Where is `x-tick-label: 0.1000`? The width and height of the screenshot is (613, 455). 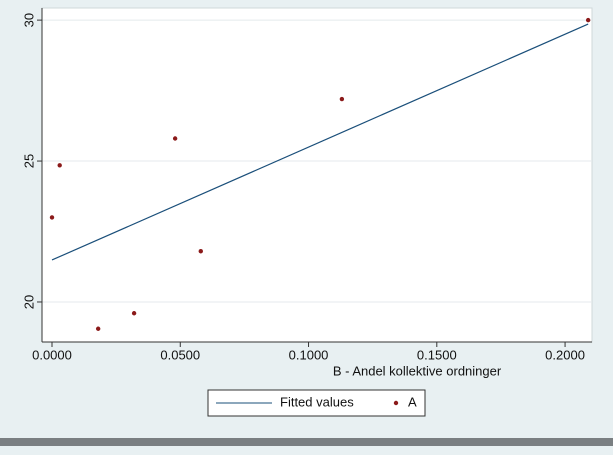 x-tick-label: 0.1000 is located at coordinates (309, 354).